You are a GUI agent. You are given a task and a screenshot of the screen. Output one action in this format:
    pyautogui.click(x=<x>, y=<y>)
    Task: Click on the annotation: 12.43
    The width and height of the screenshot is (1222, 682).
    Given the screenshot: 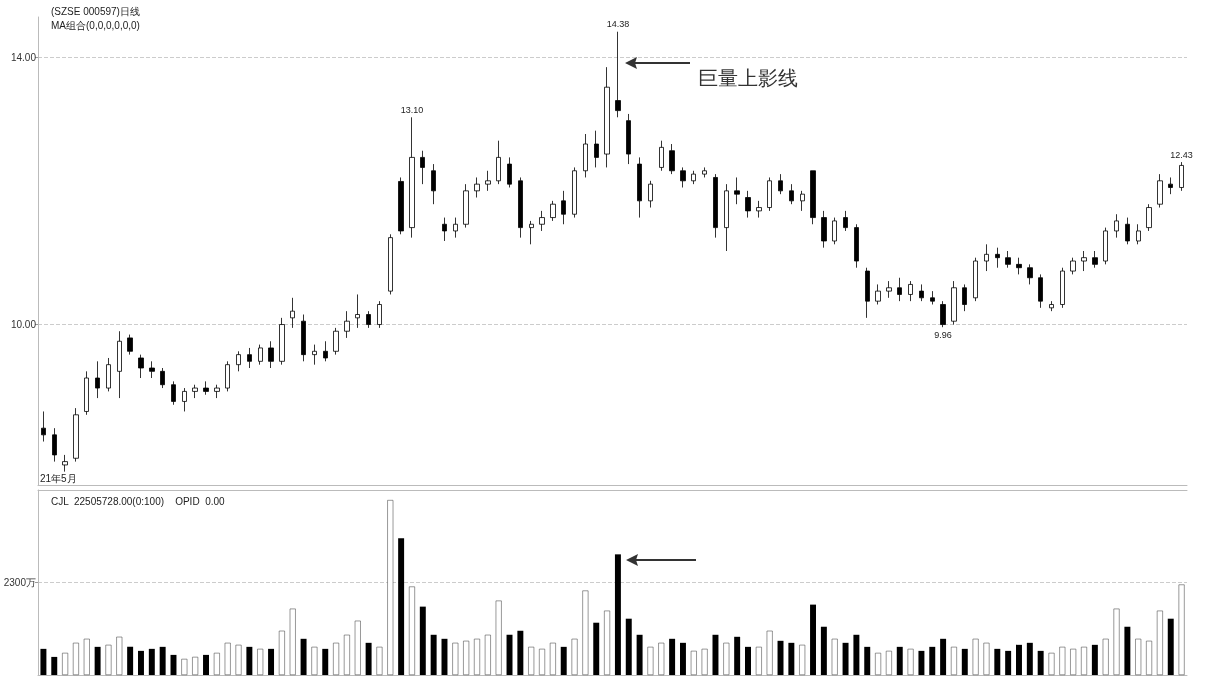 What is the action you would take?
    pyautogui.click(x=1181, y=154)
    